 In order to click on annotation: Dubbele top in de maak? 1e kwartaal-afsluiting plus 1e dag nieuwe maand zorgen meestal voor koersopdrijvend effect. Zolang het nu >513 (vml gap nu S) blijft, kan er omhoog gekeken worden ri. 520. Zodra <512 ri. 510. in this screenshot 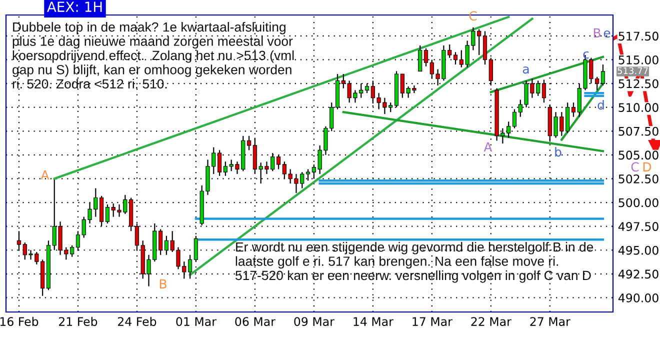, I will do `click(153, 55)`.